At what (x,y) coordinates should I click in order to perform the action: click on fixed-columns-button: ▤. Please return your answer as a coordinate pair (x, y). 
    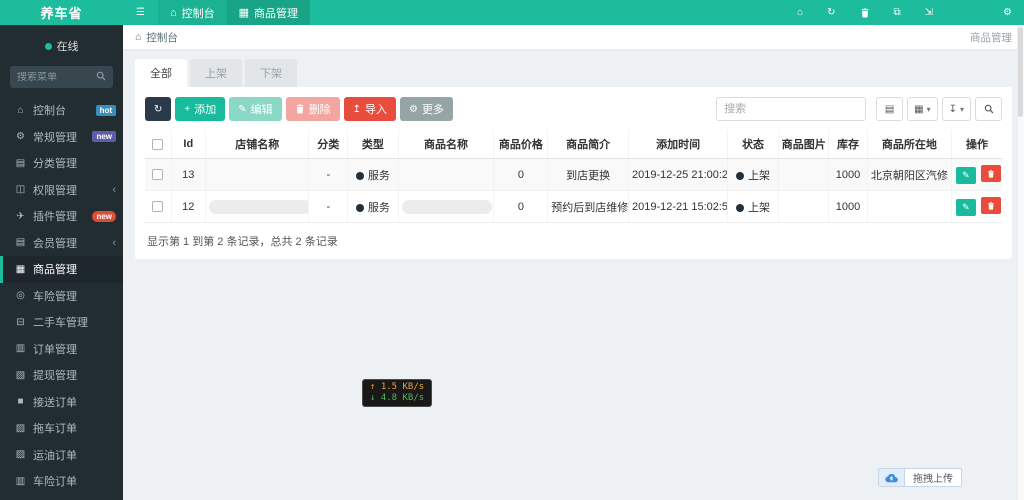
    Looking at the image, I should click on (890, 109).